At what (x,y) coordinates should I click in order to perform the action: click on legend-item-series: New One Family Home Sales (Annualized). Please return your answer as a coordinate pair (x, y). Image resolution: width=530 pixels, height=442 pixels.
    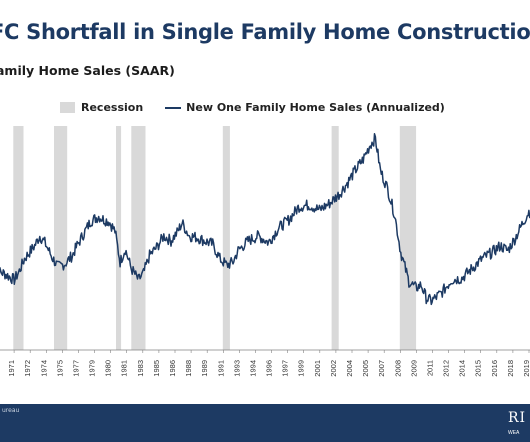
    Looking at the image, I should click on (305, 107).